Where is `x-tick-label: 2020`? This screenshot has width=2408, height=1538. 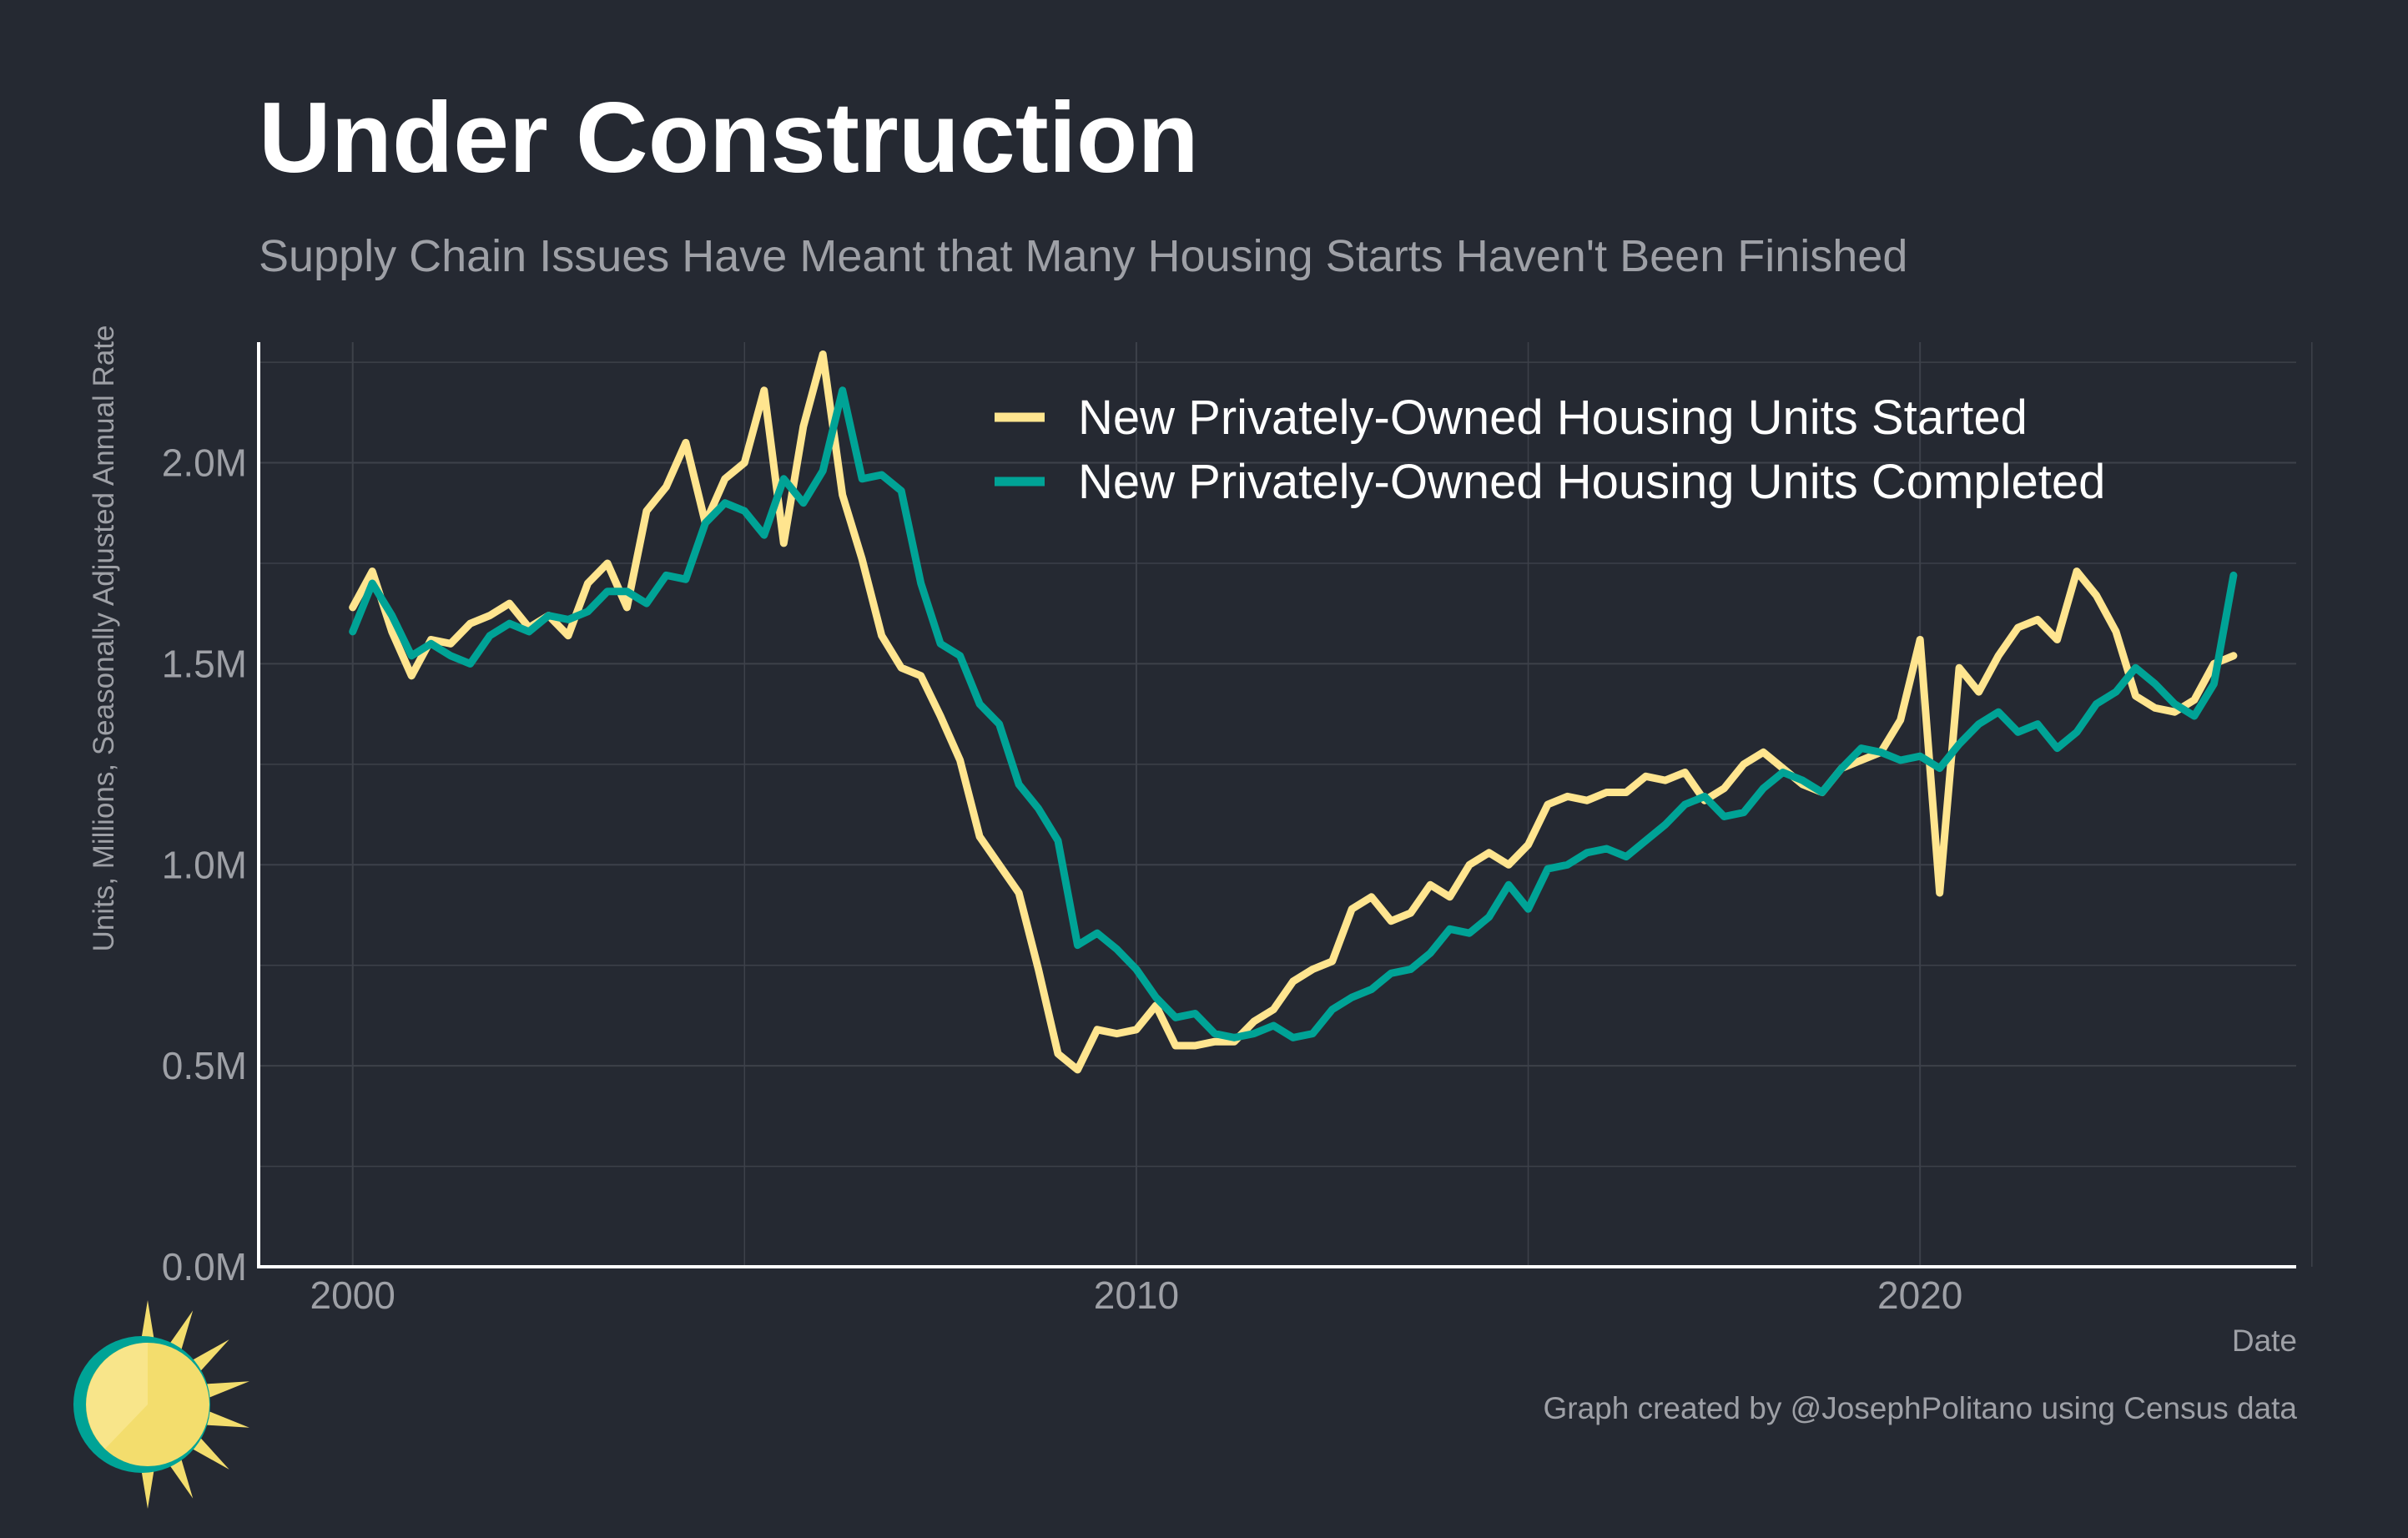
x-tick-label: 2020 is located at coordinates (1919, 1295).